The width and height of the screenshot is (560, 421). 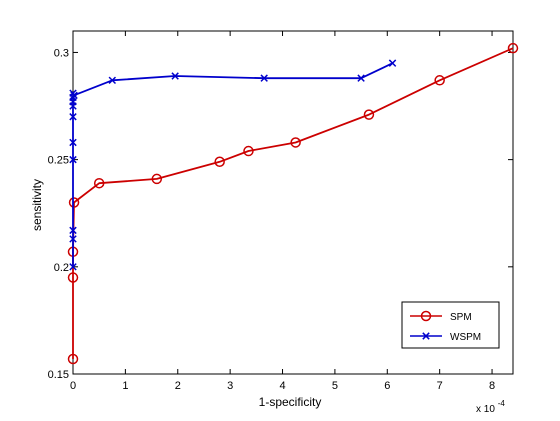 I want to click on x-tick-label: 3, so click(x=230, y=386).